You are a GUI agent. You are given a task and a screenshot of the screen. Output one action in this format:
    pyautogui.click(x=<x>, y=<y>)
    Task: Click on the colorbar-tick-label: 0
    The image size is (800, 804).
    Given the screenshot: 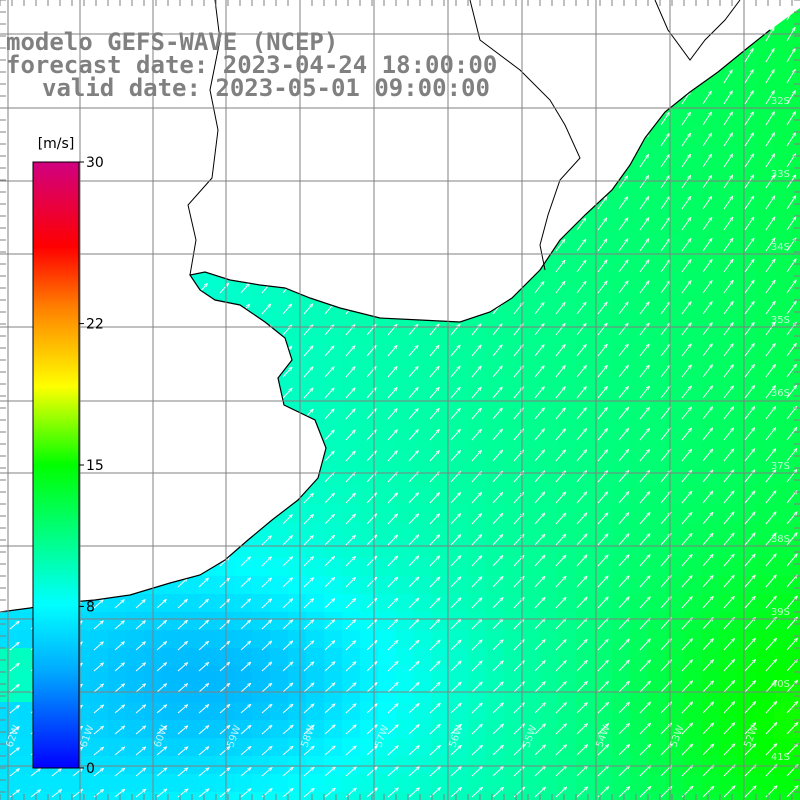 What is the action you would take?
    pyautogui.click(x=90, y=769)
    